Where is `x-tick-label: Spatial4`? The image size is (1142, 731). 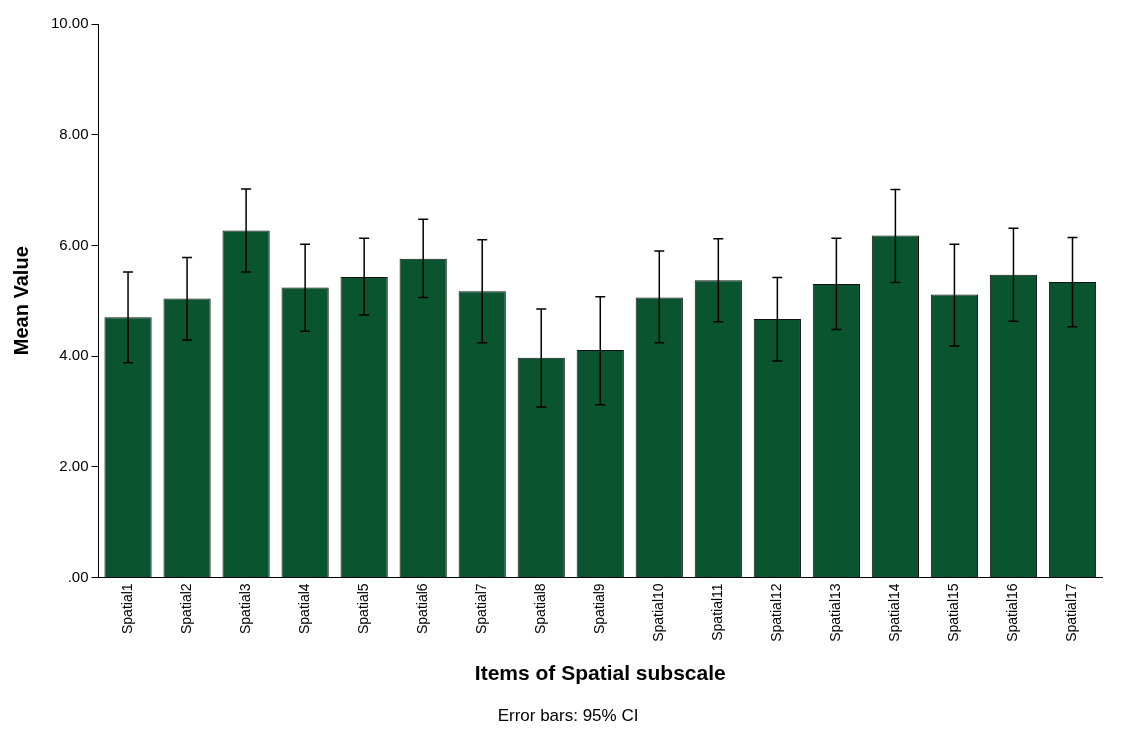
x-tick-label: Spatial4 is located at coordinates (303, 609).